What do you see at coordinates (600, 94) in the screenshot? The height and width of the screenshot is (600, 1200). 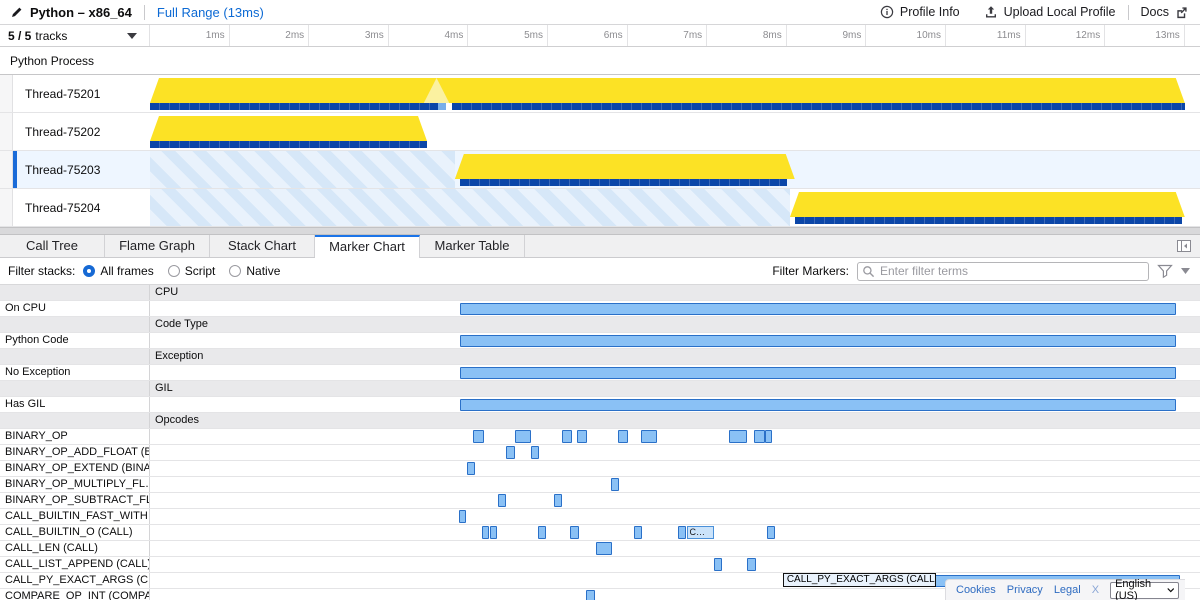 I see `track-row-thread-75201: Thread-75201` at bounding box center [600, 94].